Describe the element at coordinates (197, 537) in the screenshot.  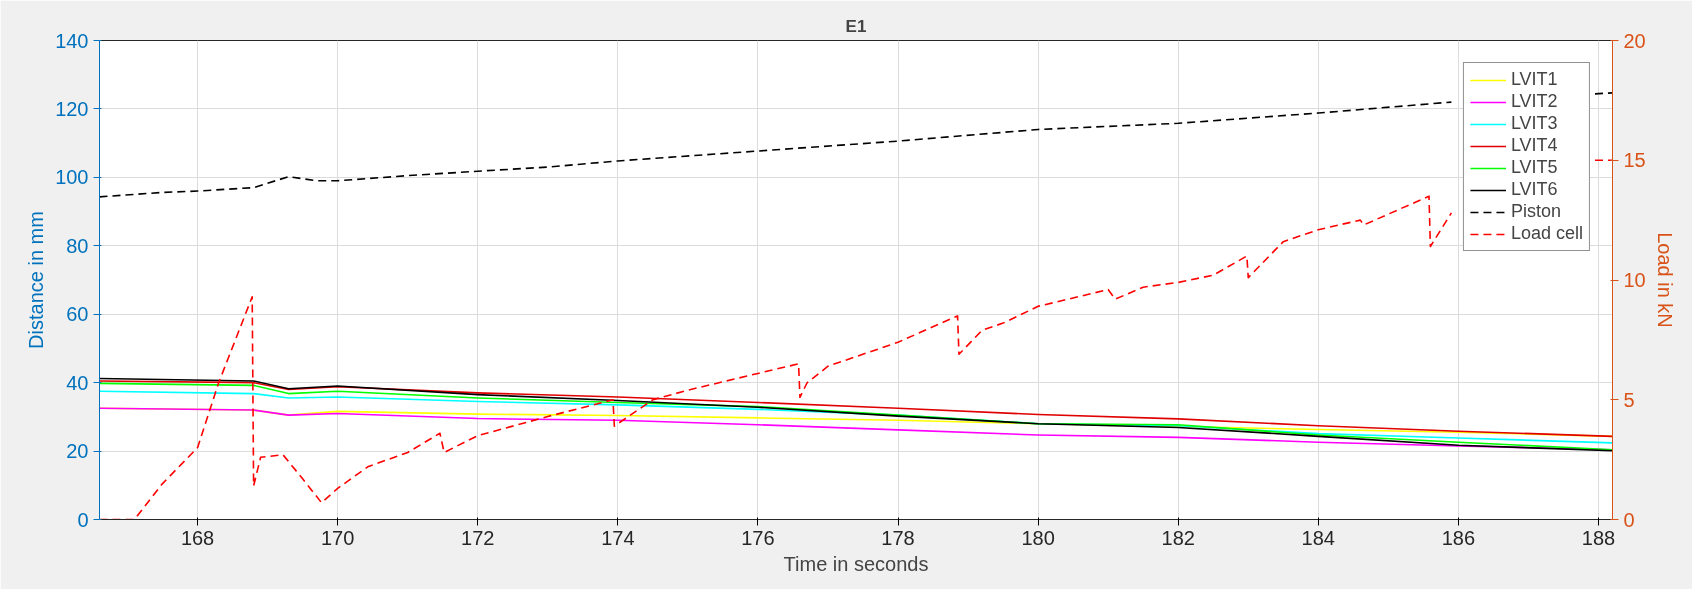
I see `x-tick-label: 168` at that location.